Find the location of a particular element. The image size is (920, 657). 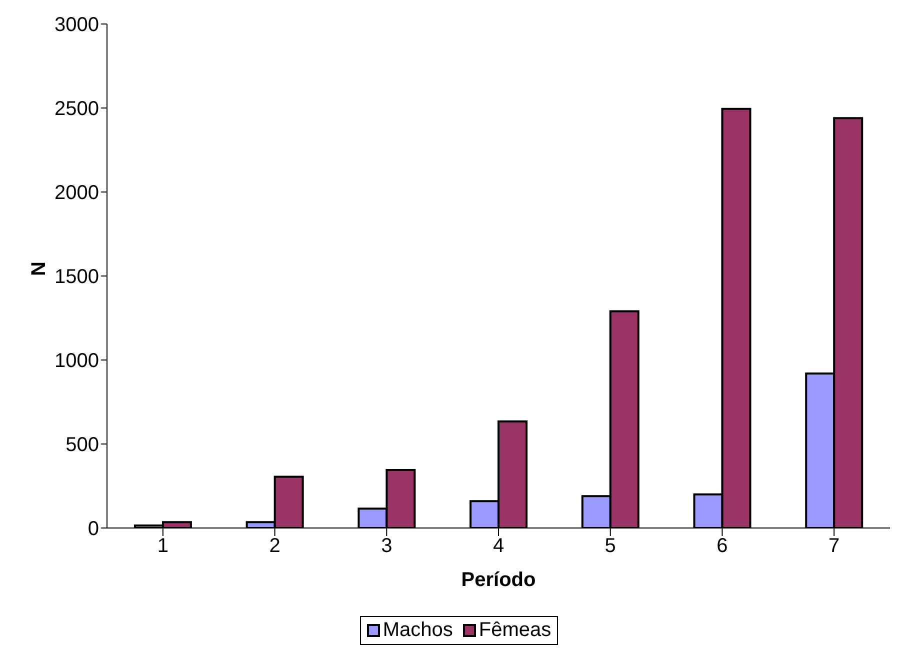

legend-label: Fêmeas is located at coordinates (515, 630).